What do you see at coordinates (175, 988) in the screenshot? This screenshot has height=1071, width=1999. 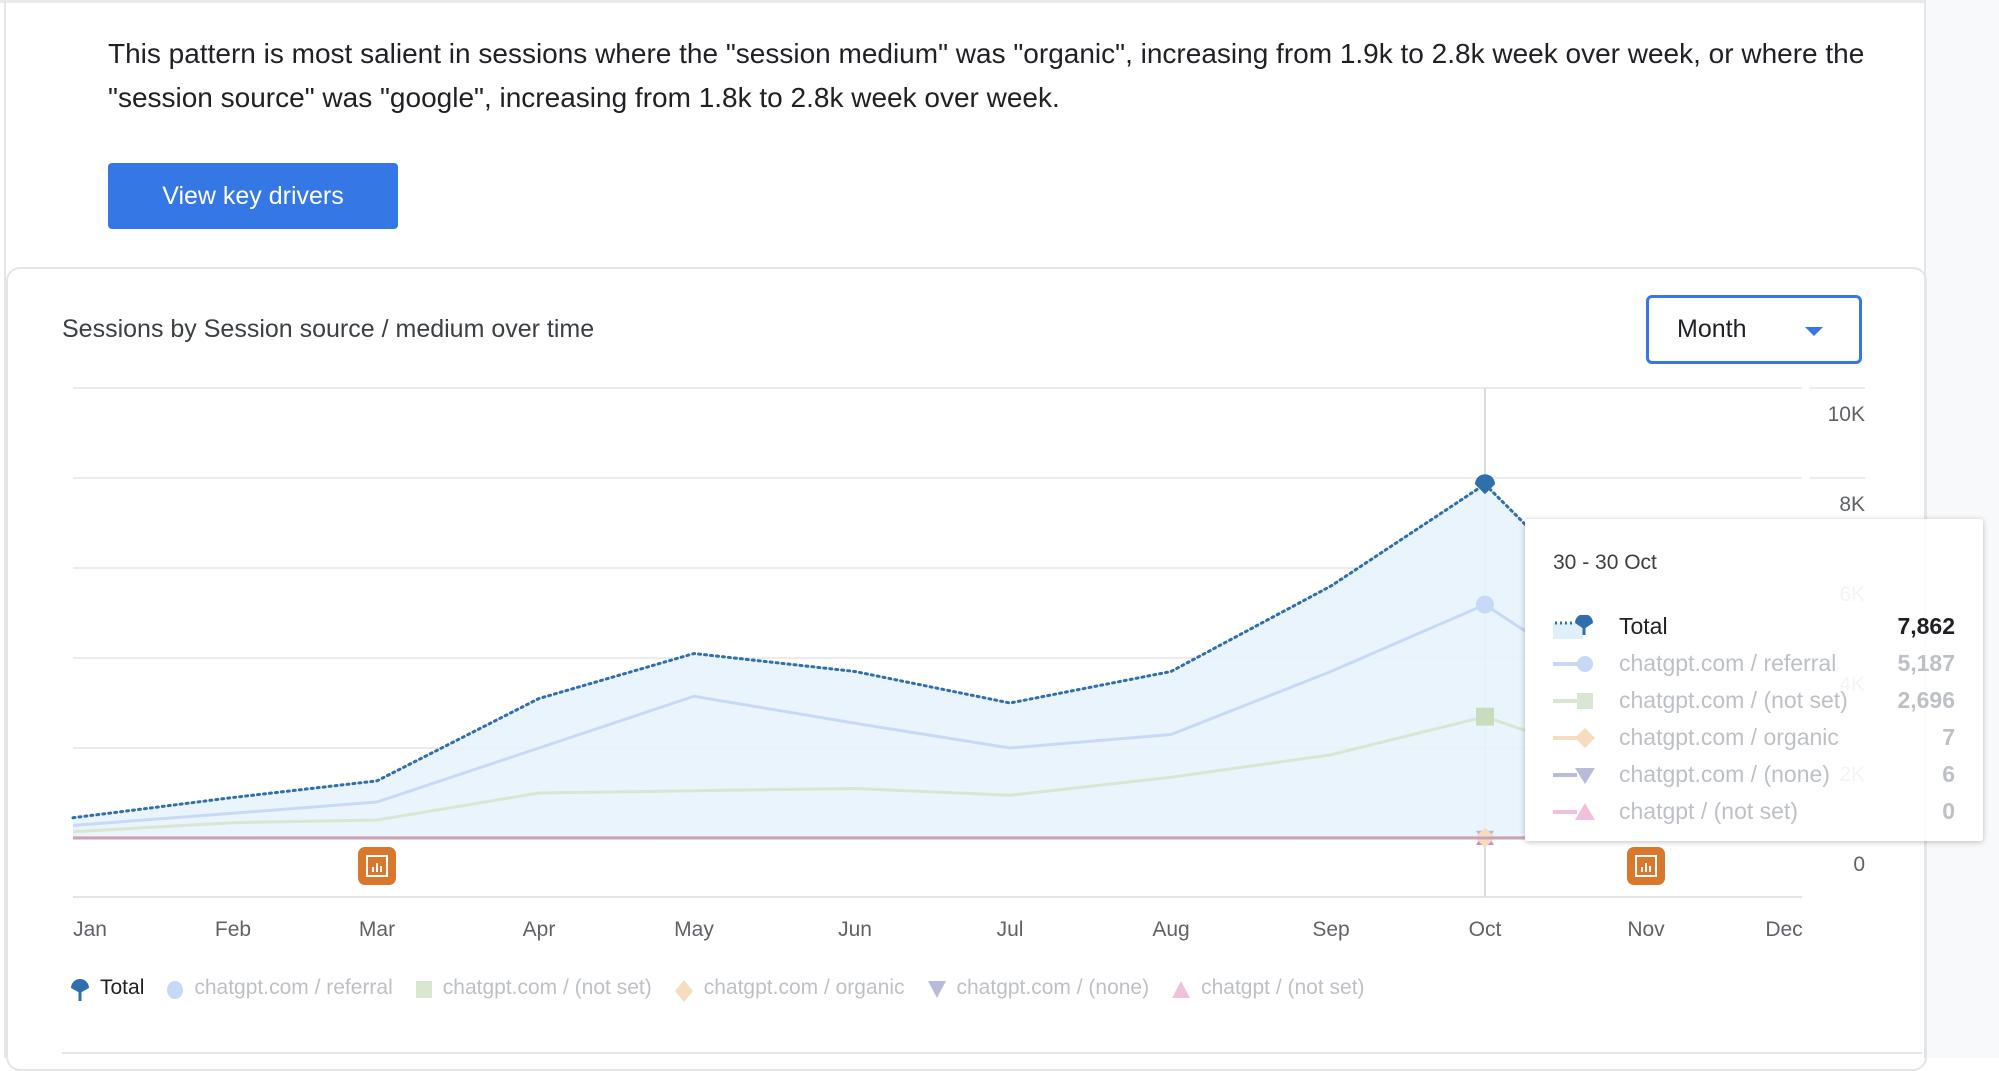 I see `circle-marker-icon` at bounding box center [175, 988].